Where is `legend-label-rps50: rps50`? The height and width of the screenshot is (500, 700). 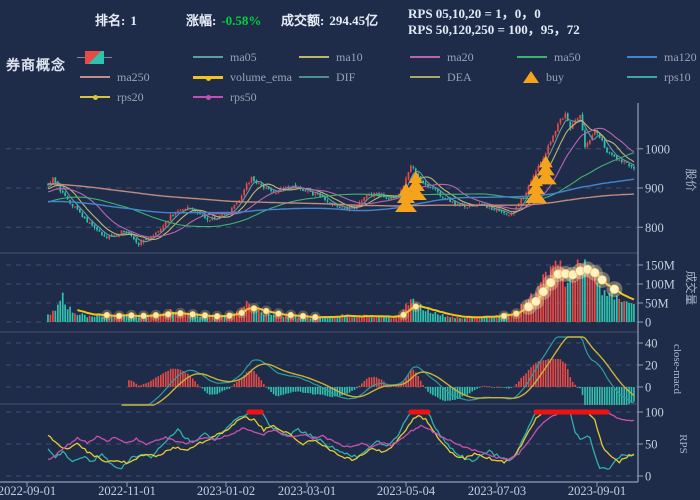
legend-label-rps50: rps50 is located at coordinates (243, 96).